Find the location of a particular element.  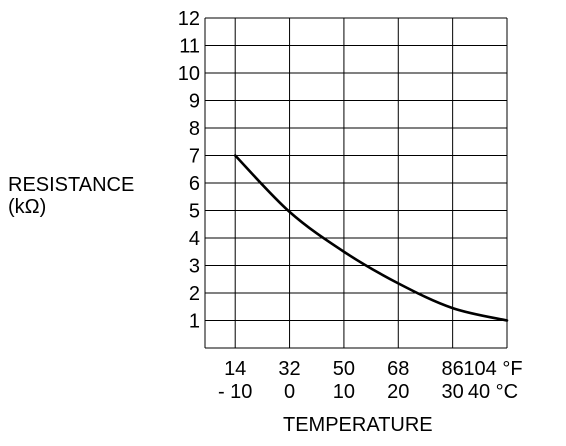

y-tick-label: 10 is located at coordinates (189, 74).